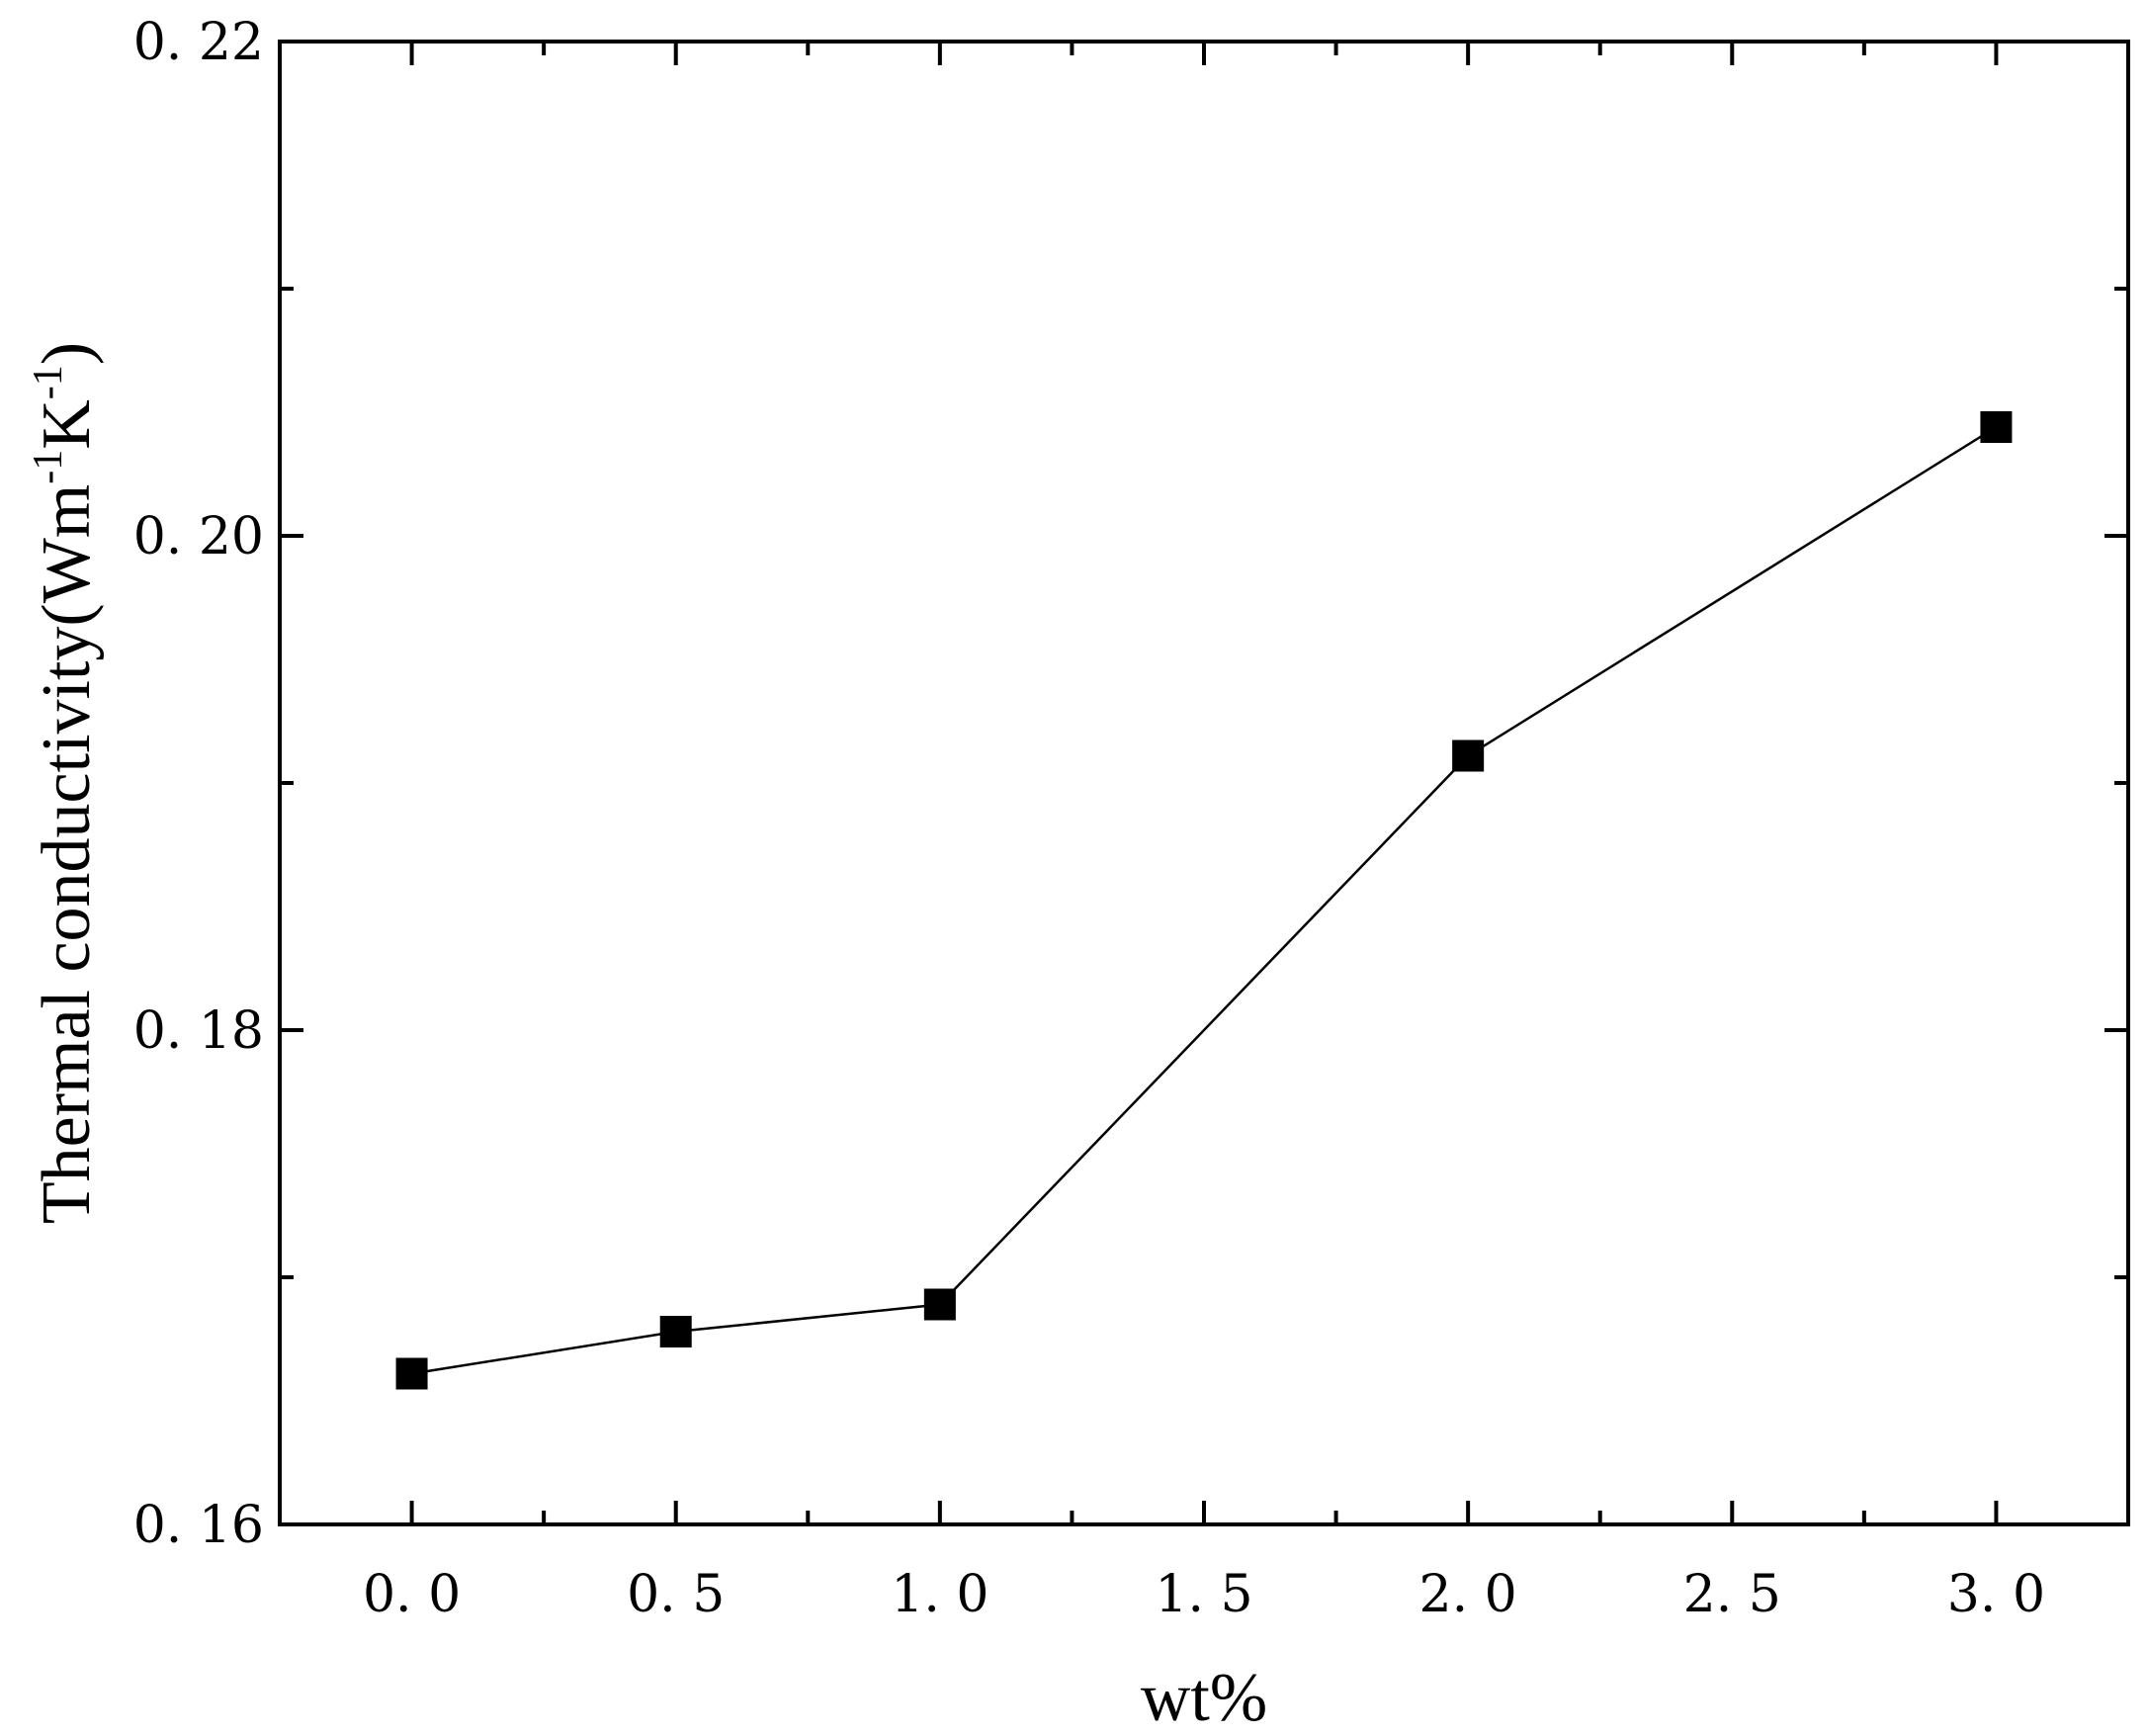 The height and width of the screenshot is (1736, 2147). Describe the element at coordinates (48, 467) in the screenshot. I see `y-axis-label-sup1: -1` at that location.